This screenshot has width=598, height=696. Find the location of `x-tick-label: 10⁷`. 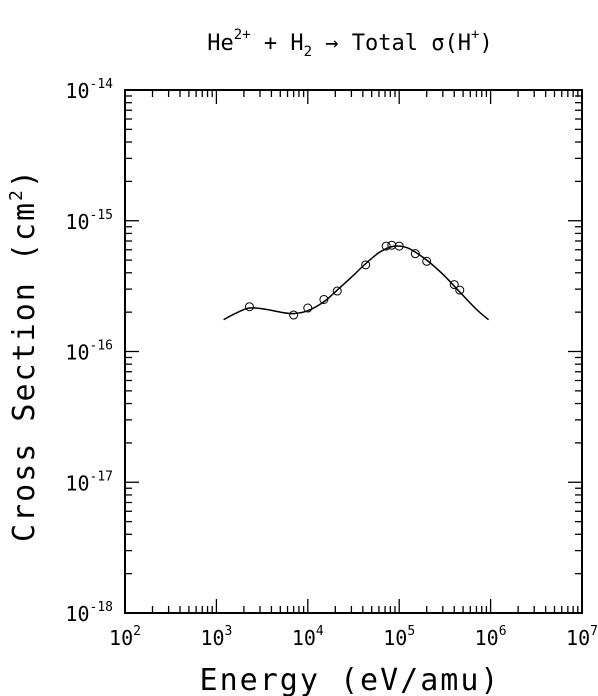

x-tick-label: 10⁷ is located at coordinates (582, 637).